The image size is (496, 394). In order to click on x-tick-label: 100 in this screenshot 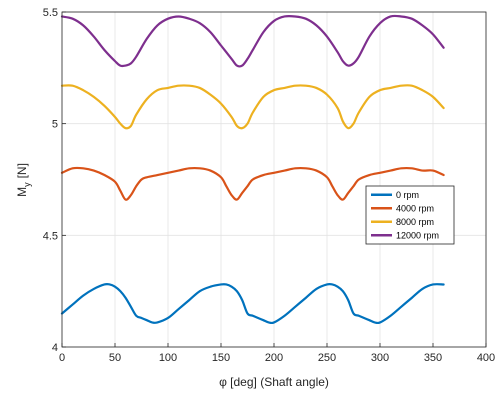, I will do `click(168, 358)`.